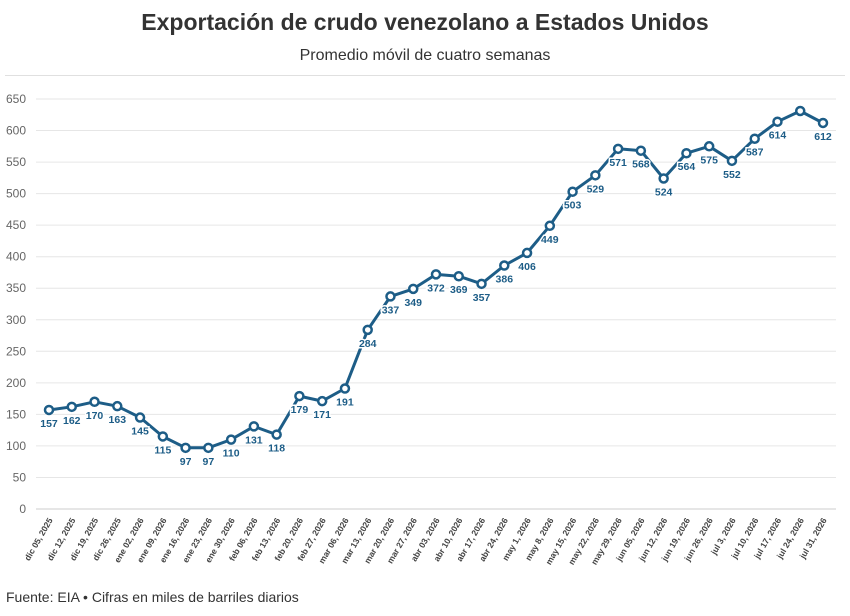 This screenshot has width=850, height=616. Describe the element at coordinates (16, 162) in the screenshot. I see `y-tick-label: 550` at that location.